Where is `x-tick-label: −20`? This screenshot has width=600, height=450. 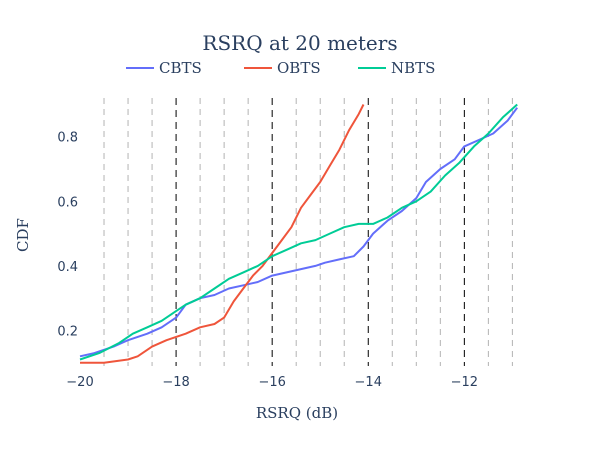 x-tick-label: −20 is located at coordinates (79, 382).